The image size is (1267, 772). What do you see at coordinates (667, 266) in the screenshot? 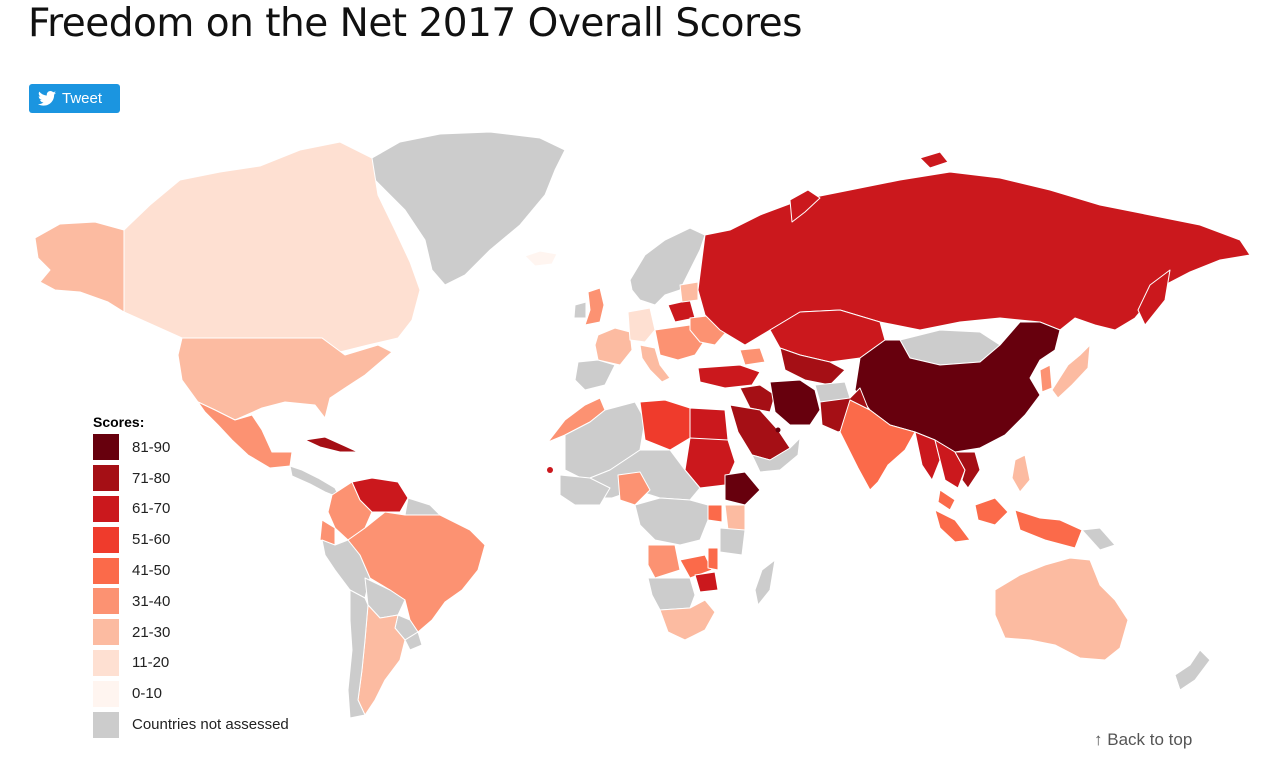
I see `region-scandinavia` at bounding box center [667, 266].